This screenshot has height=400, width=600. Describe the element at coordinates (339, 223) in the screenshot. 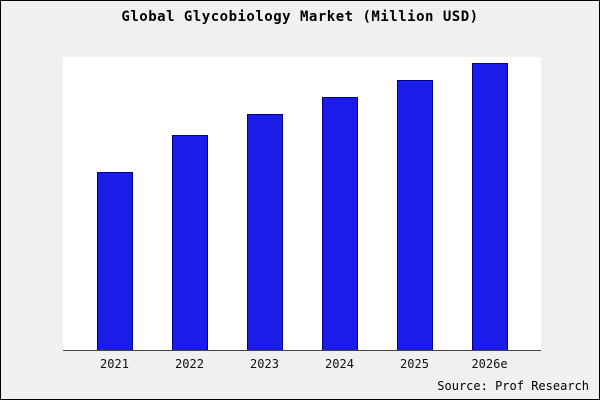

I see `bar-2024` at that location.